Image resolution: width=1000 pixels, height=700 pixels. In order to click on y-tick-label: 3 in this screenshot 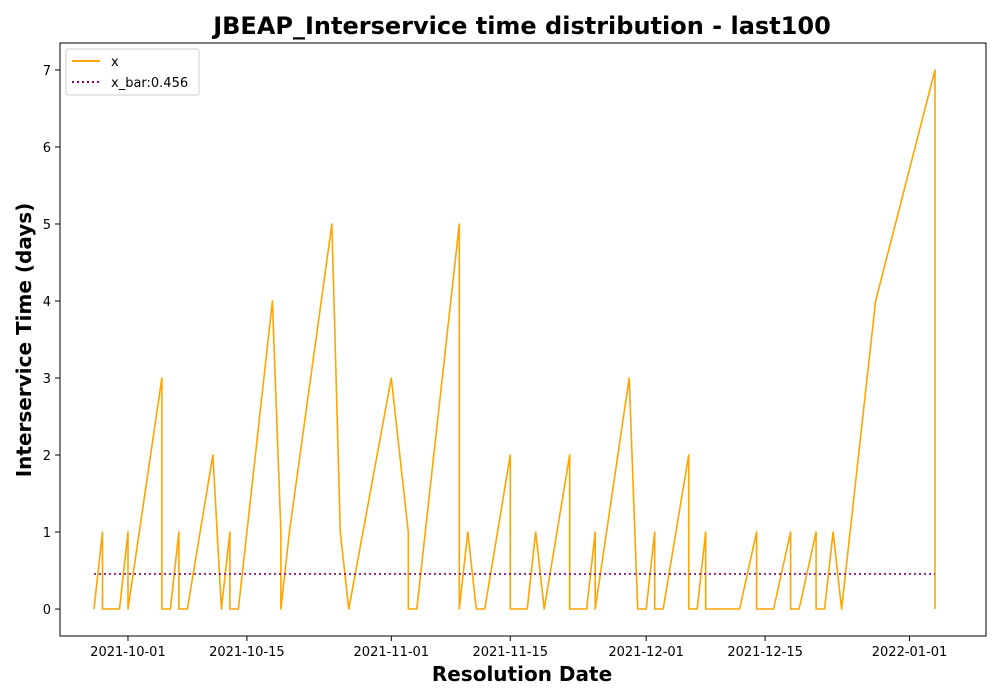, I will do `click(47, 379)`.